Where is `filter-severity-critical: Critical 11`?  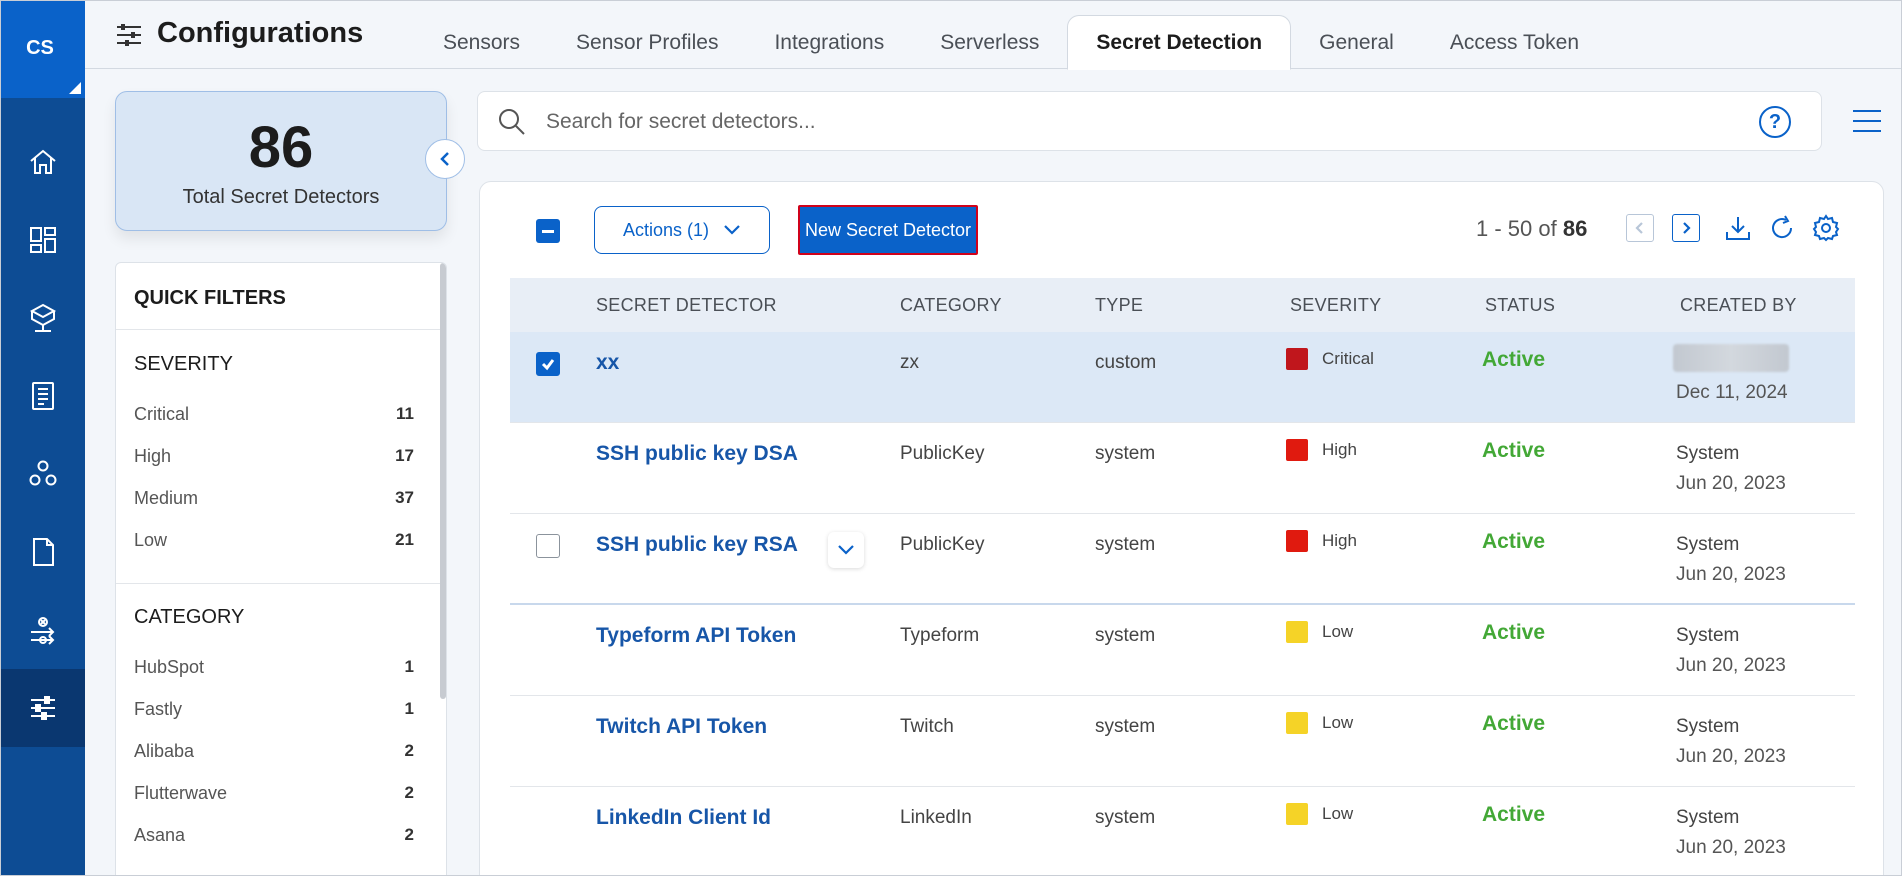
filter-severity-critical: Critical 11 is located at coordinates (274, 414).